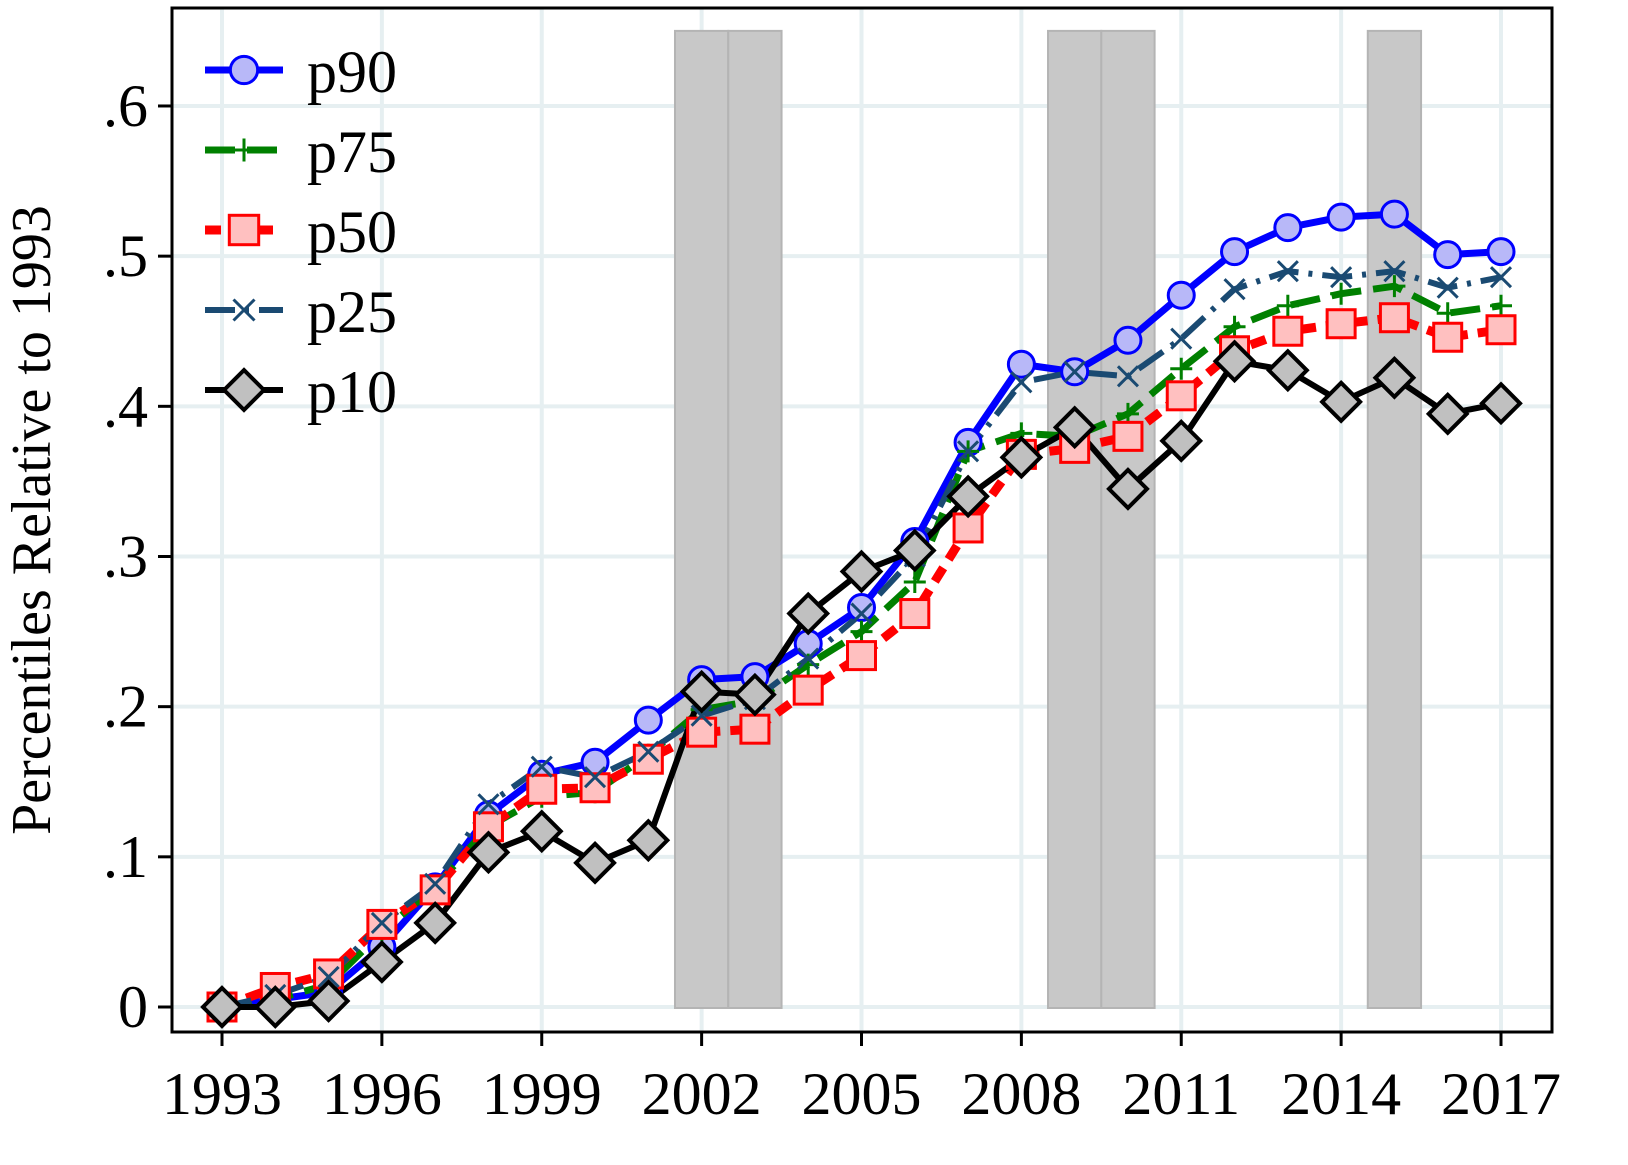 This screenshot has height=1165, width=1628. Describe the element at coordinates (352, 312) in the screenshot. I see `legend-label-p25: p25` at that location.